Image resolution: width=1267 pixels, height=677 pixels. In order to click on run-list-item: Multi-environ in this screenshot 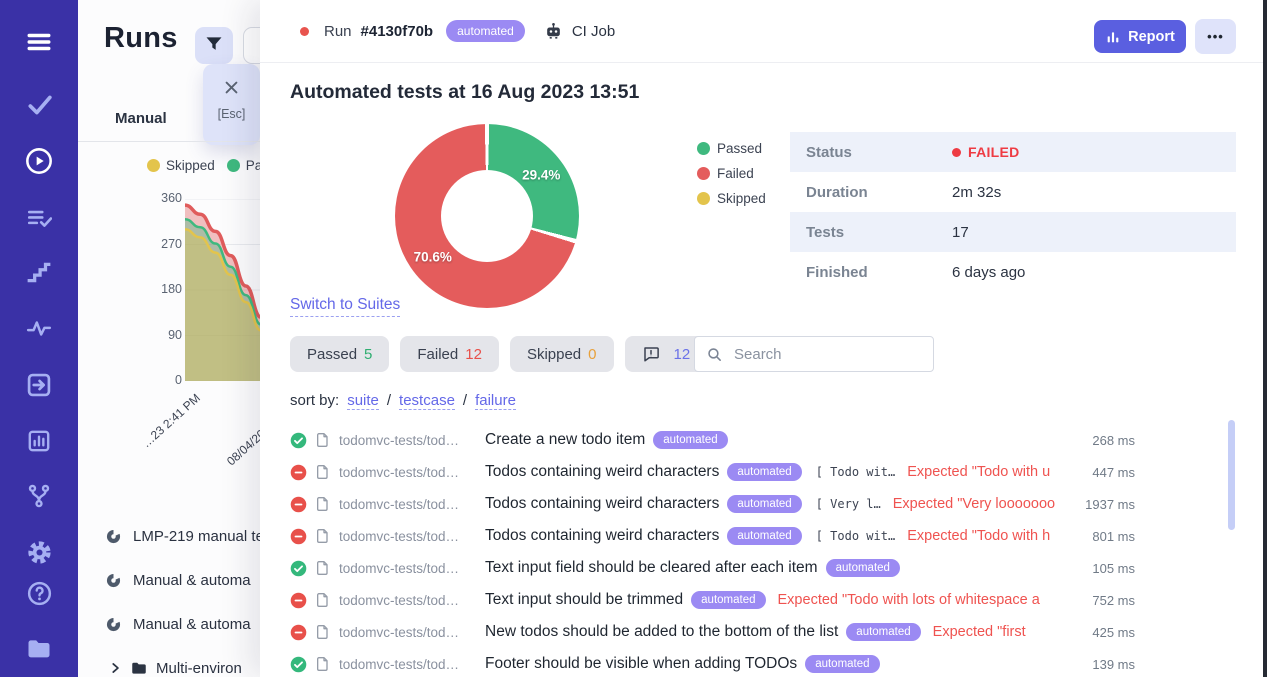, I will do `click(169, 667)`.